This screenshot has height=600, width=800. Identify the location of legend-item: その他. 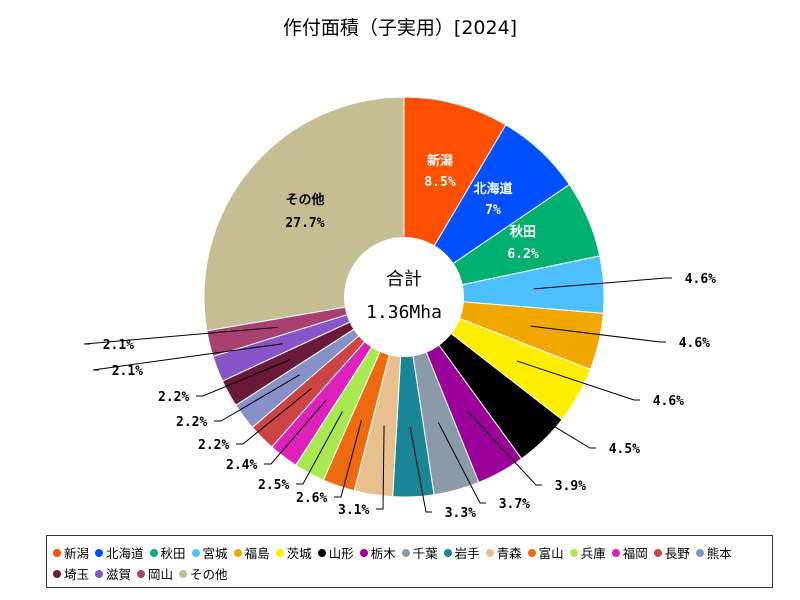
(203, 573).